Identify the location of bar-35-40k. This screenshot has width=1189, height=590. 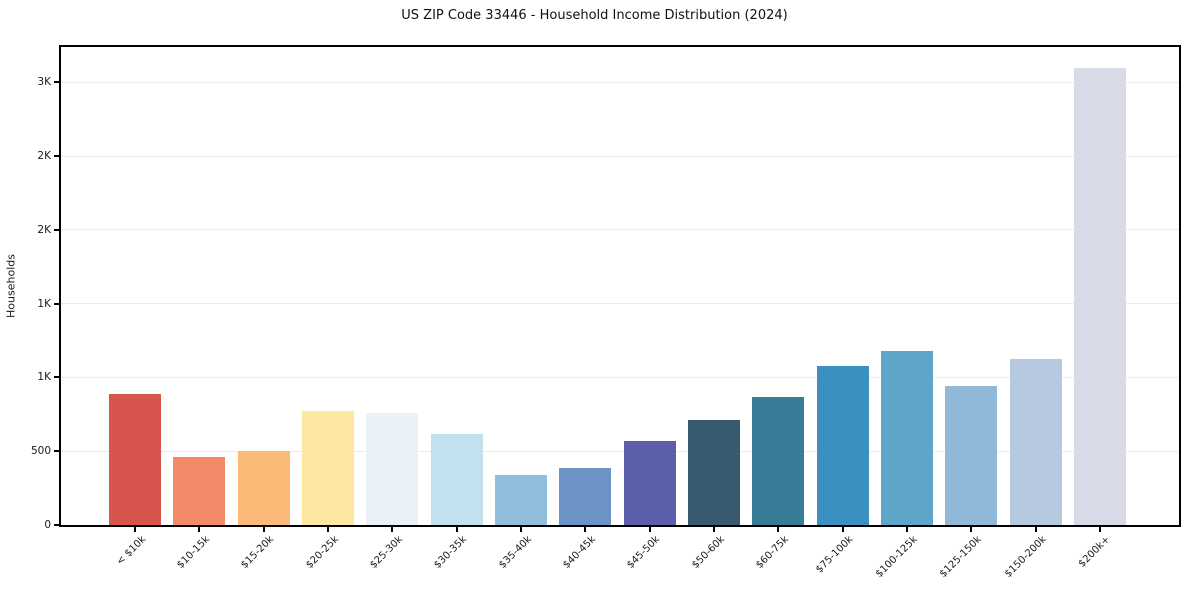
(520, 499).